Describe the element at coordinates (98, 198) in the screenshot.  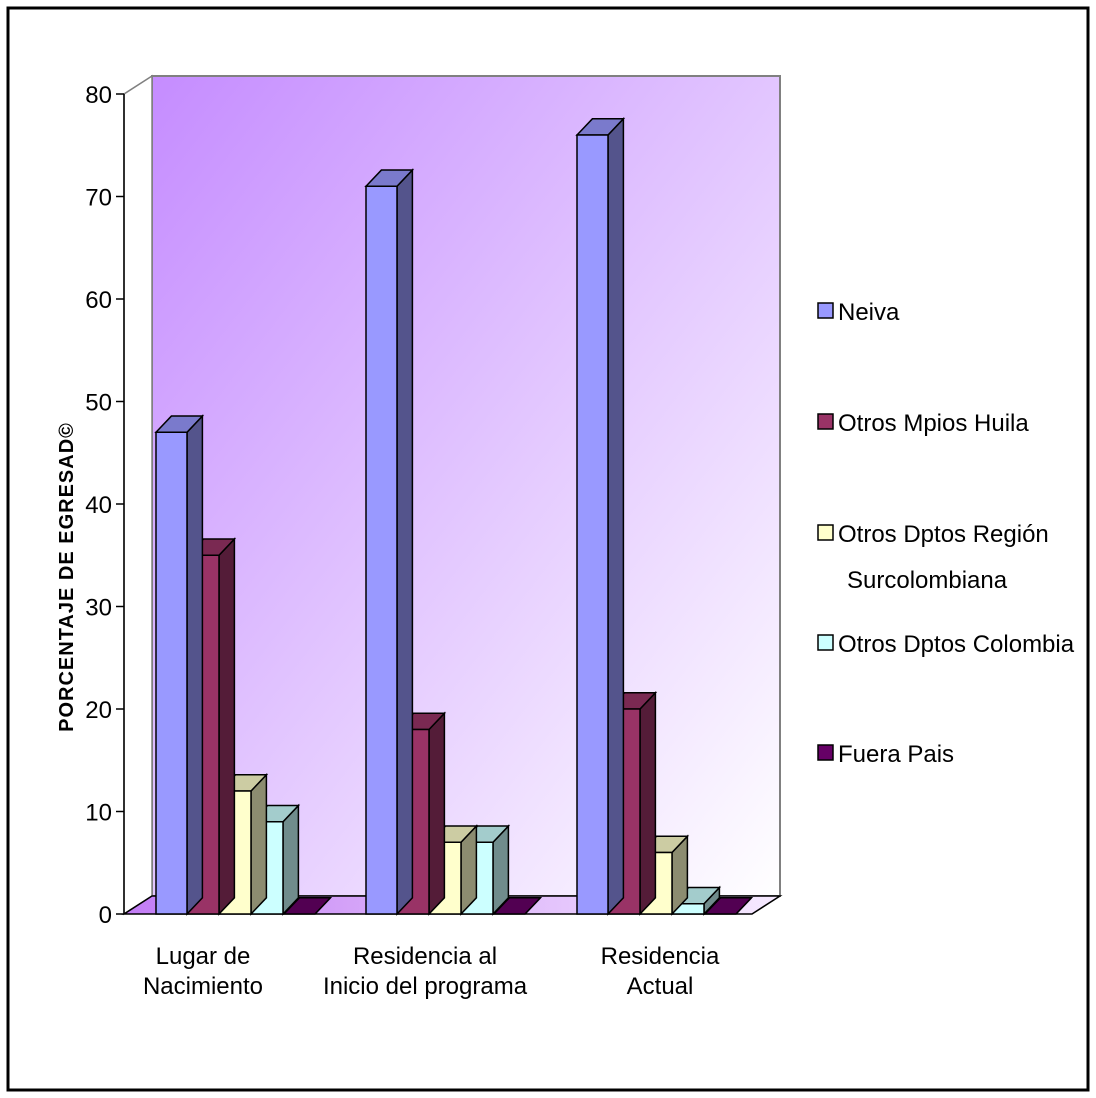
I see `y-tick-label: 70` at that location.